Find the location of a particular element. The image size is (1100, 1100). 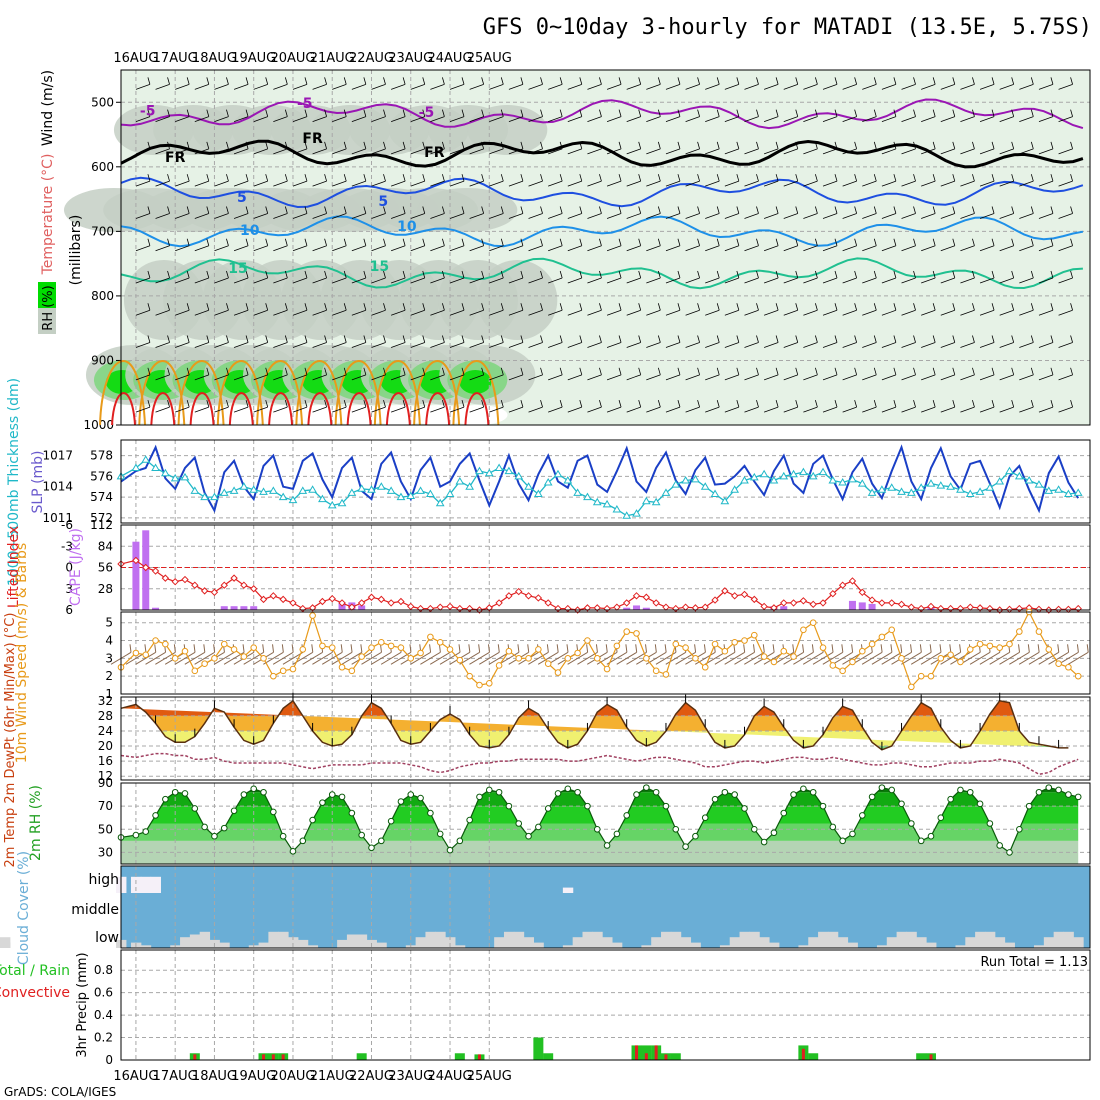

cloud-cover-panel: high middle low Cloud Cover (%) is located at coordinates (545, 908).